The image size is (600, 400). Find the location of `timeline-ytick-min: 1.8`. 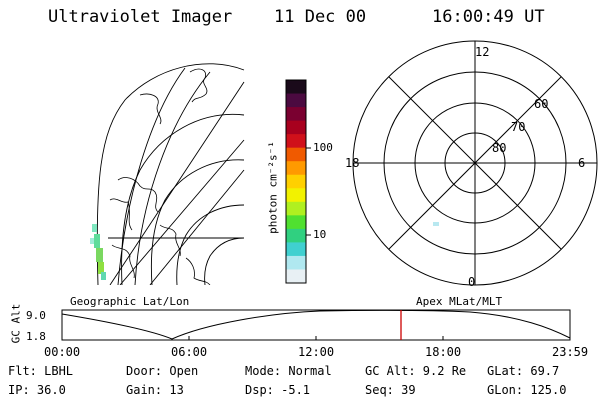

timeline-ytick-min: 1.8 is located at coordinates (36, 336).